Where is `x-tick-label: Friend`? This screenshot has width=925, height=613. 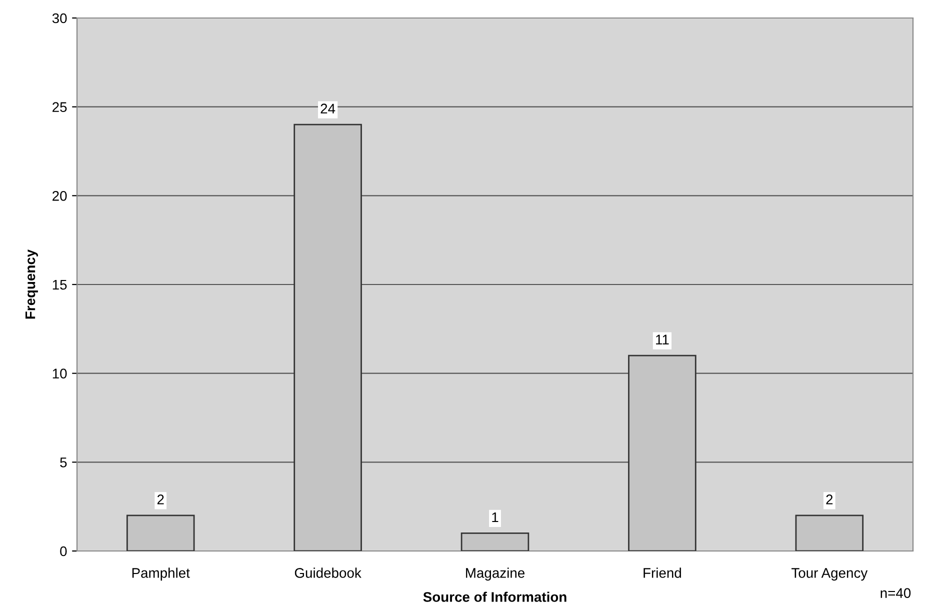
x-tick-label: Friend is located at coordinates (662, 573).